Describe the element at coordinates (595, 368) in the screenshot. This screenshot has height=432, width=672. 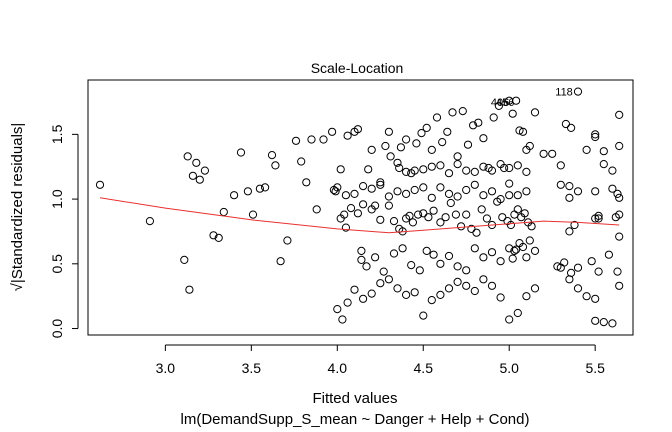
I see `x-tick-label: 5.5` at that location.